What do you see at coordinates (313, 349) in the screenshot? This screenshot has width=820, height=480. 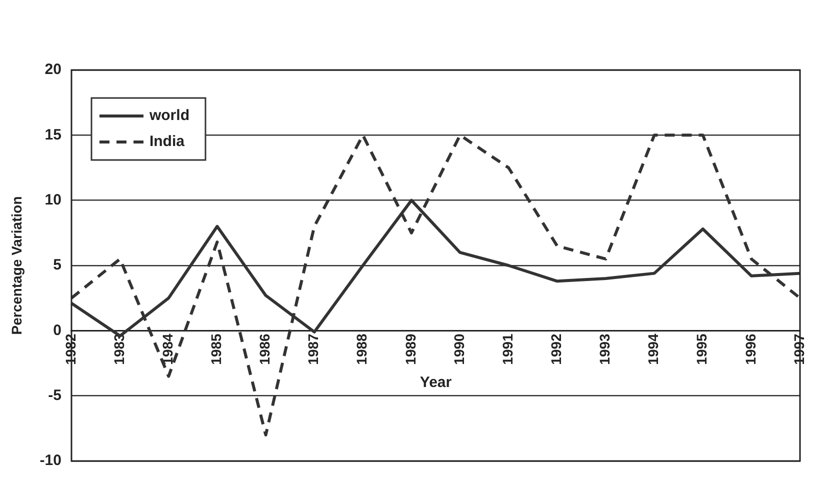 I see `x-tick-label: 1987` at bounding box center [313, 349].